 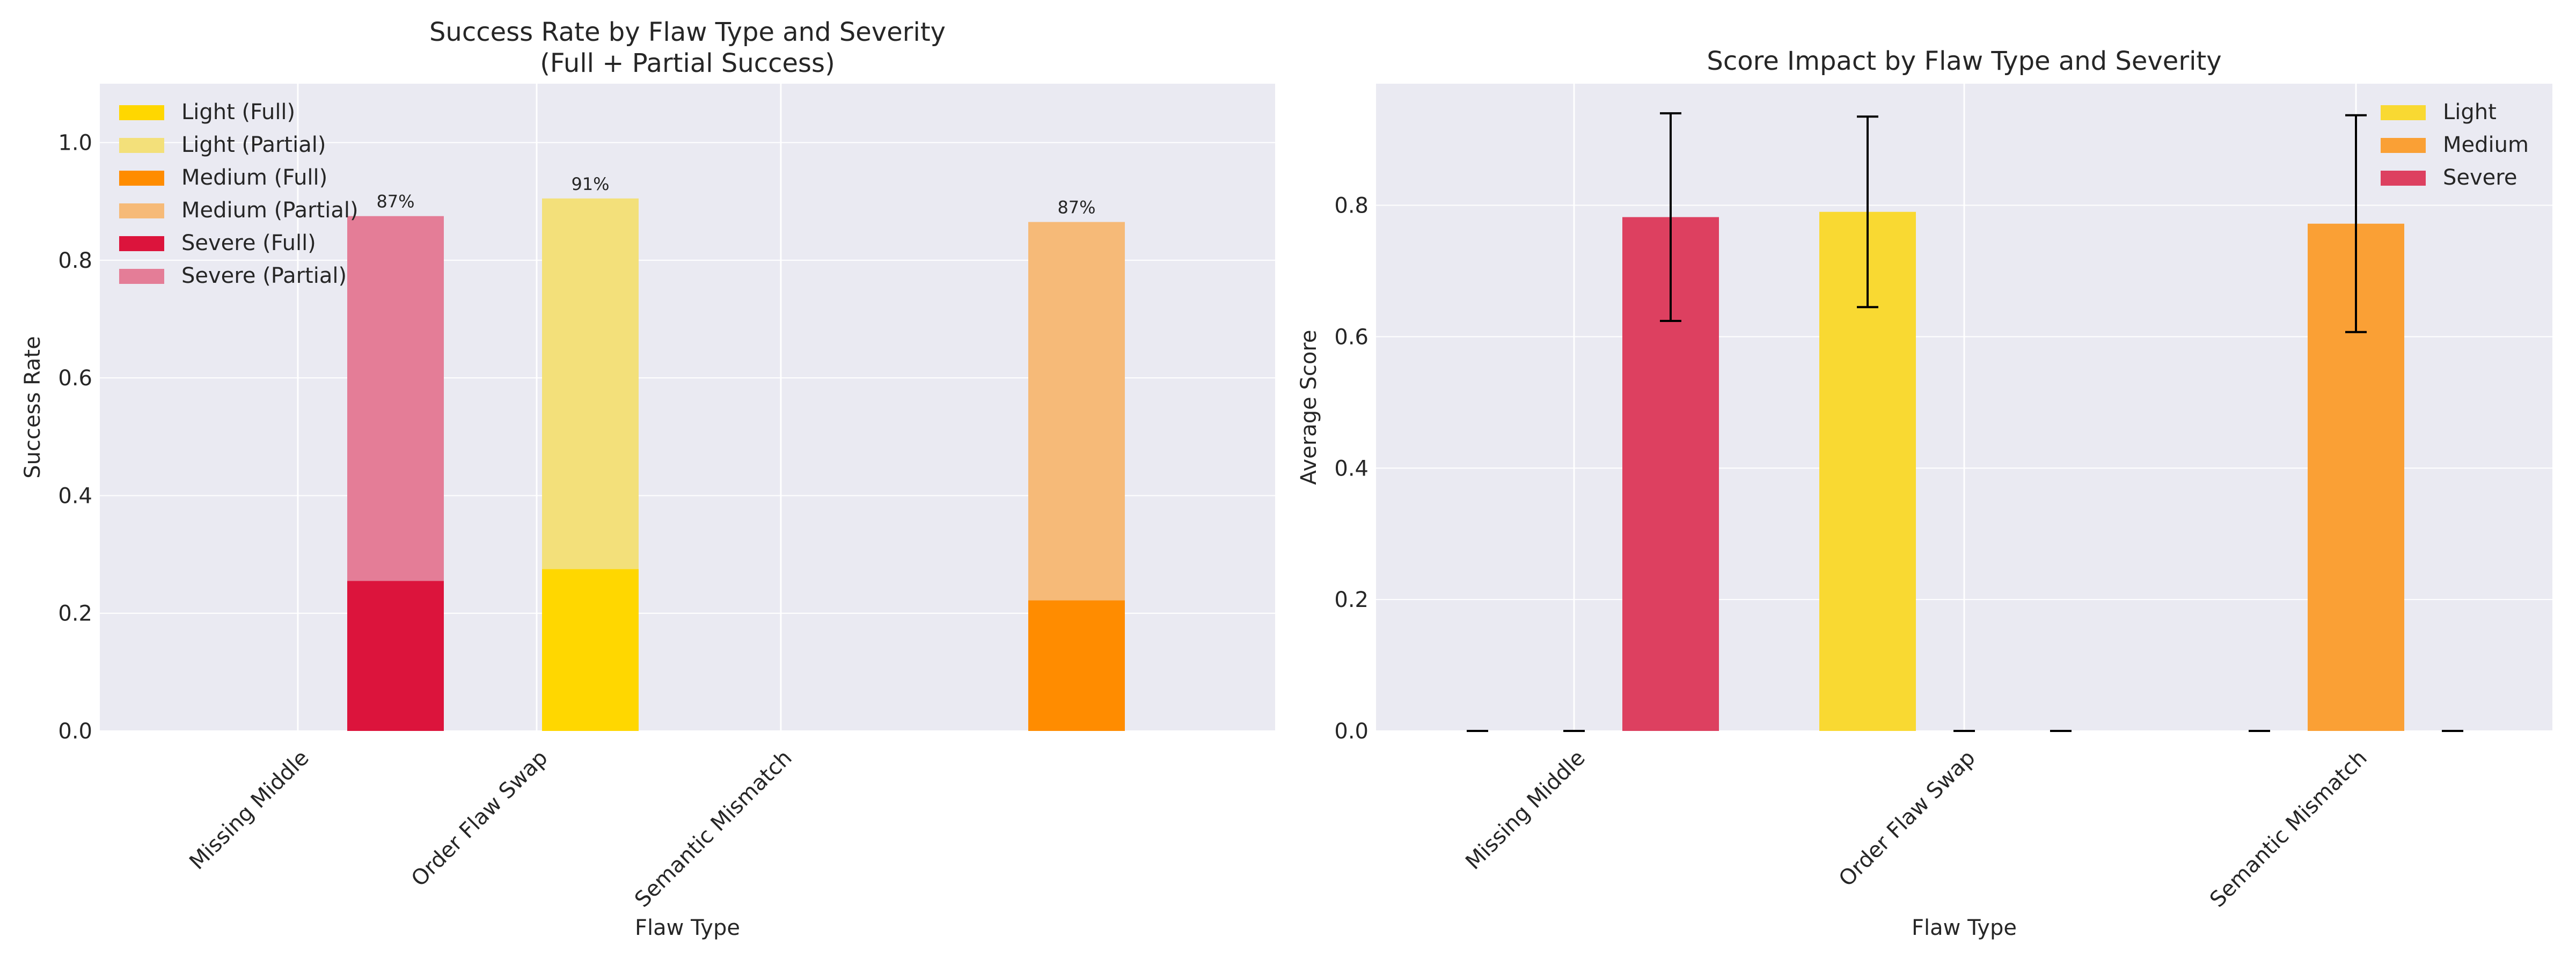 I want to click on bar-medium-partial, so click(x=1076, y=411).